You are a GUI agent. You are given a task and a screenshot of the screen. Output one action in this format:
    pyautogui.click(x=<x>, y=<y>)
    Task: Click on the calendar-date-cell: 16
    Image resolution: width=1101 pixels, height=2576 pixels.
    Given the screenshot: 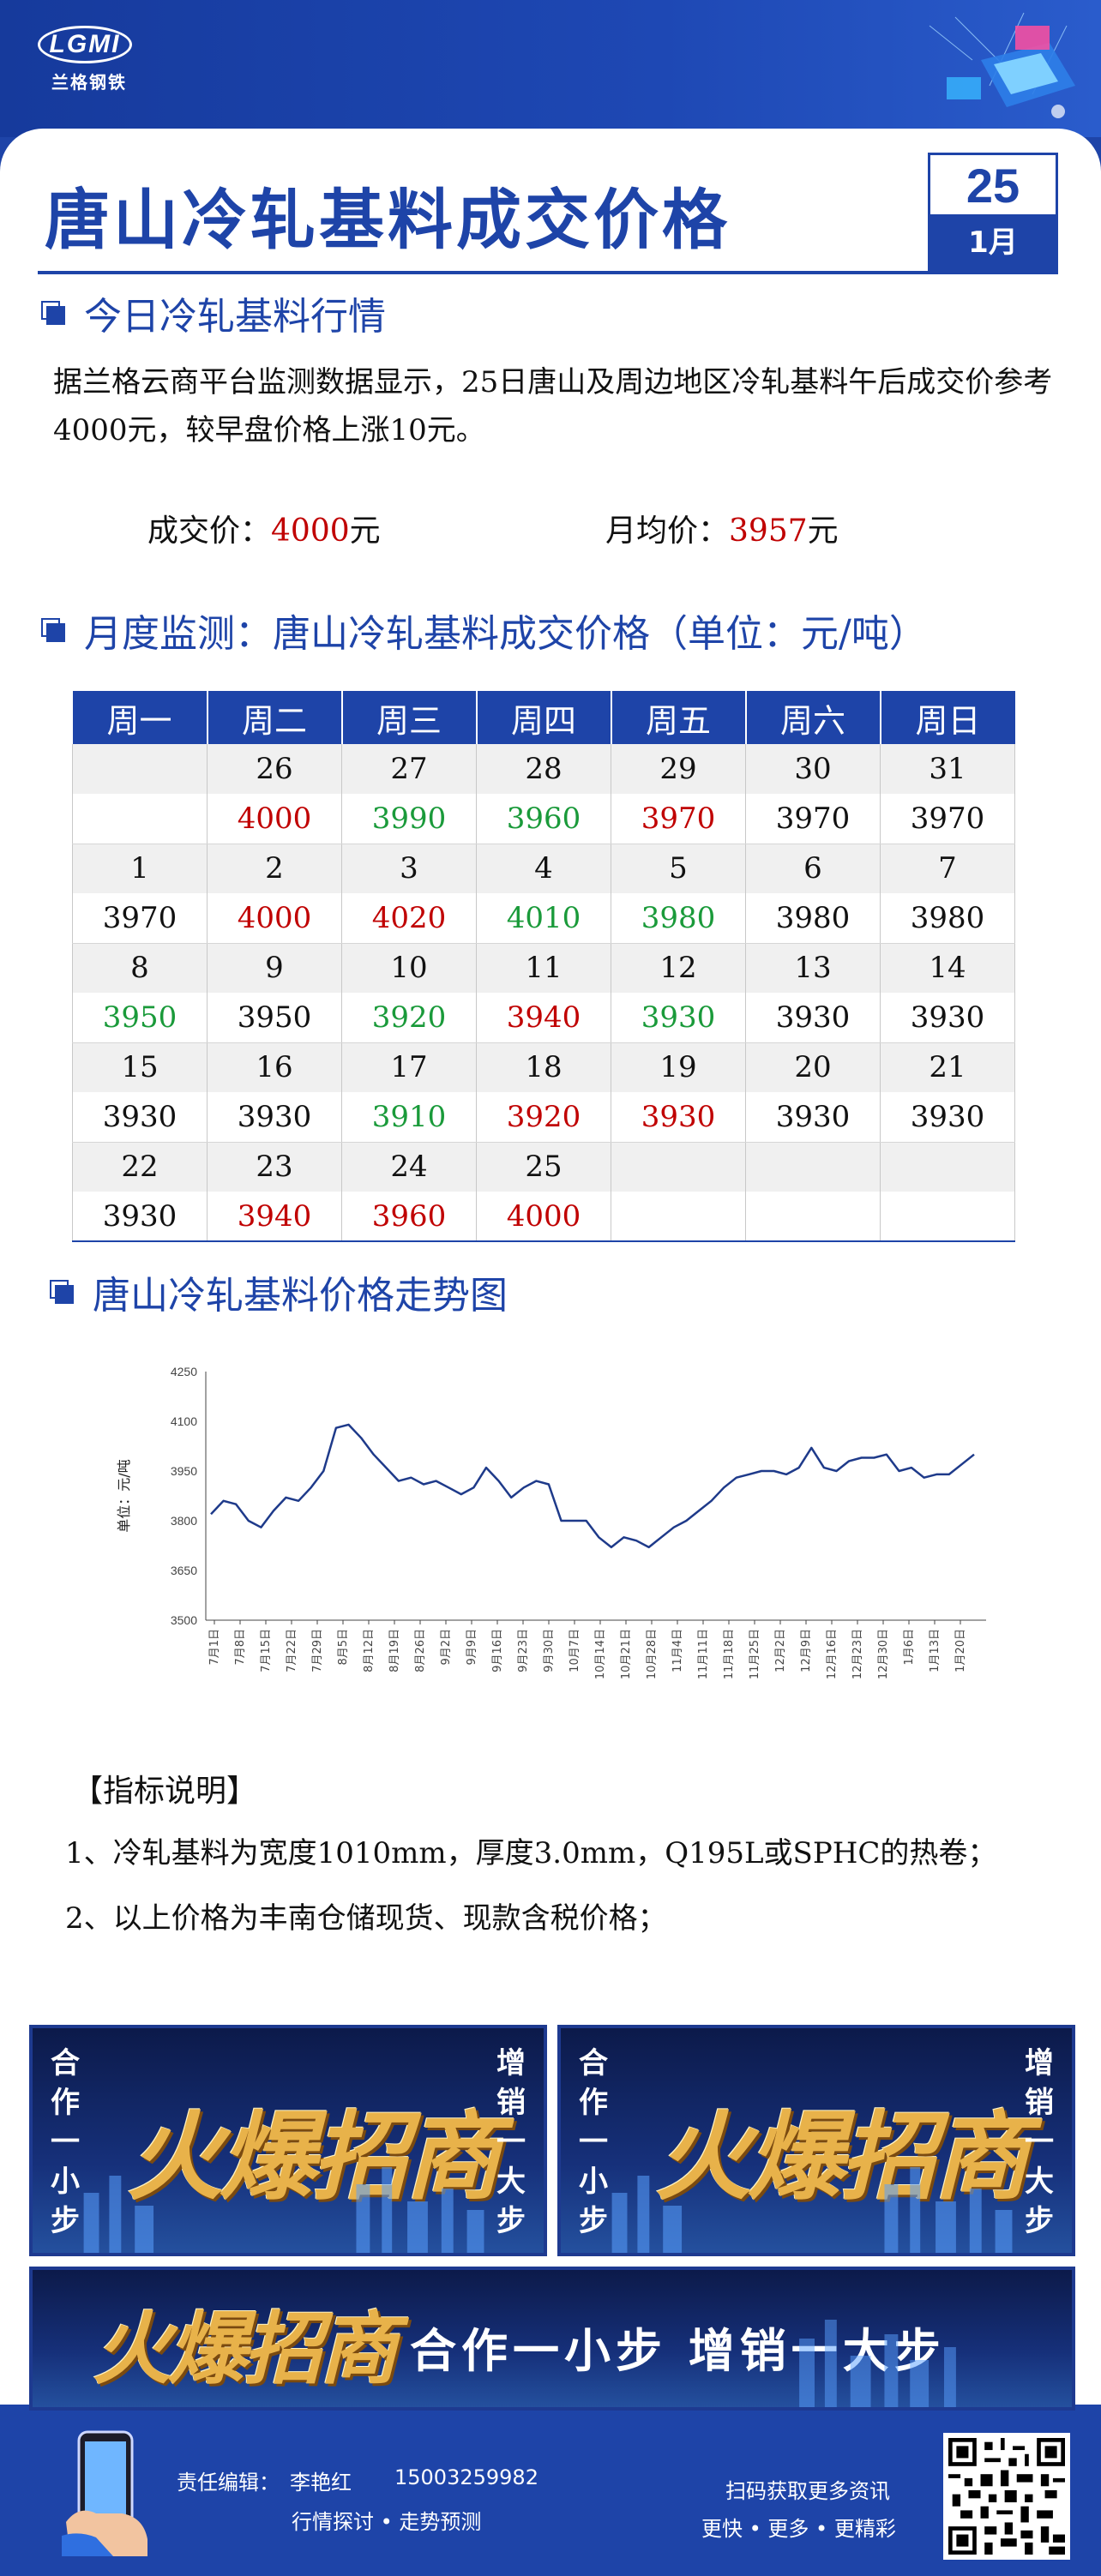 What is the action you would take?
    pyautogui.click(x=274, y=1067)
    